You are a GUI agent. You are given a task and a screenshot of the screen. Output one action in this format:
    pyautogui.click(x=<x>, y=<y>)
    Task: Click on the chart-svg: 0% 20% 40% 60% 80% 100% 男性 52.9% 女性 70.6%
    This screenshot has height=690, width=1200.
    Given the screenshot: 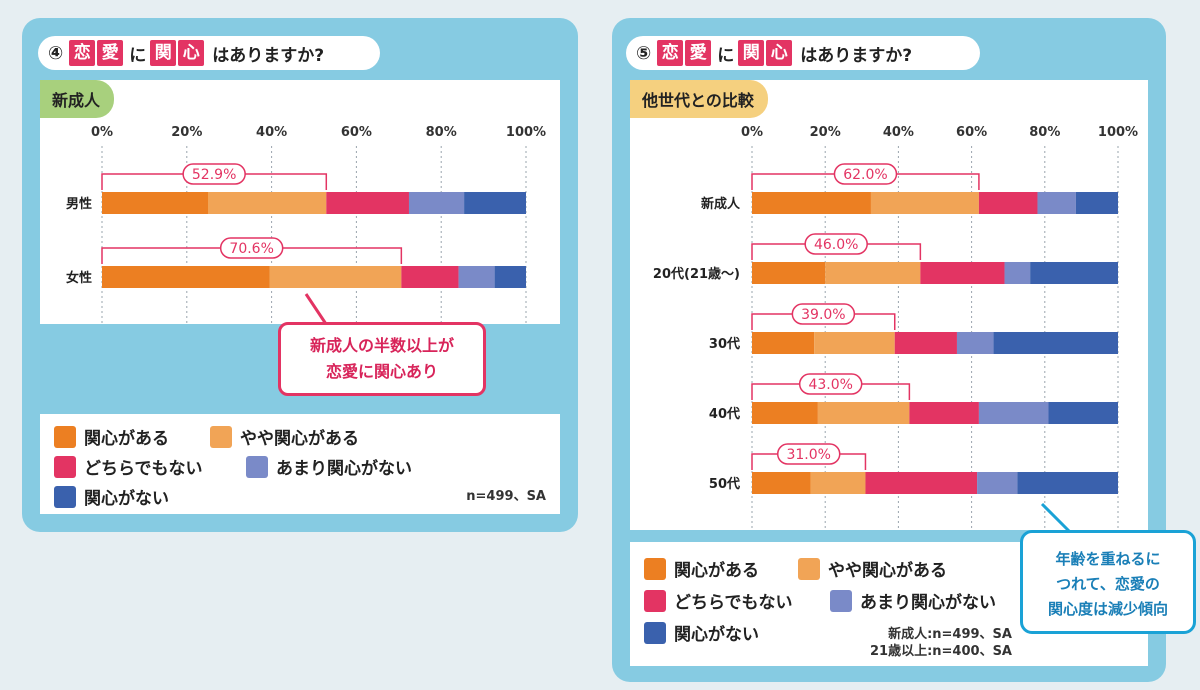 What is the action you would take?
    pyautogui.click(x=306, y=224)
    